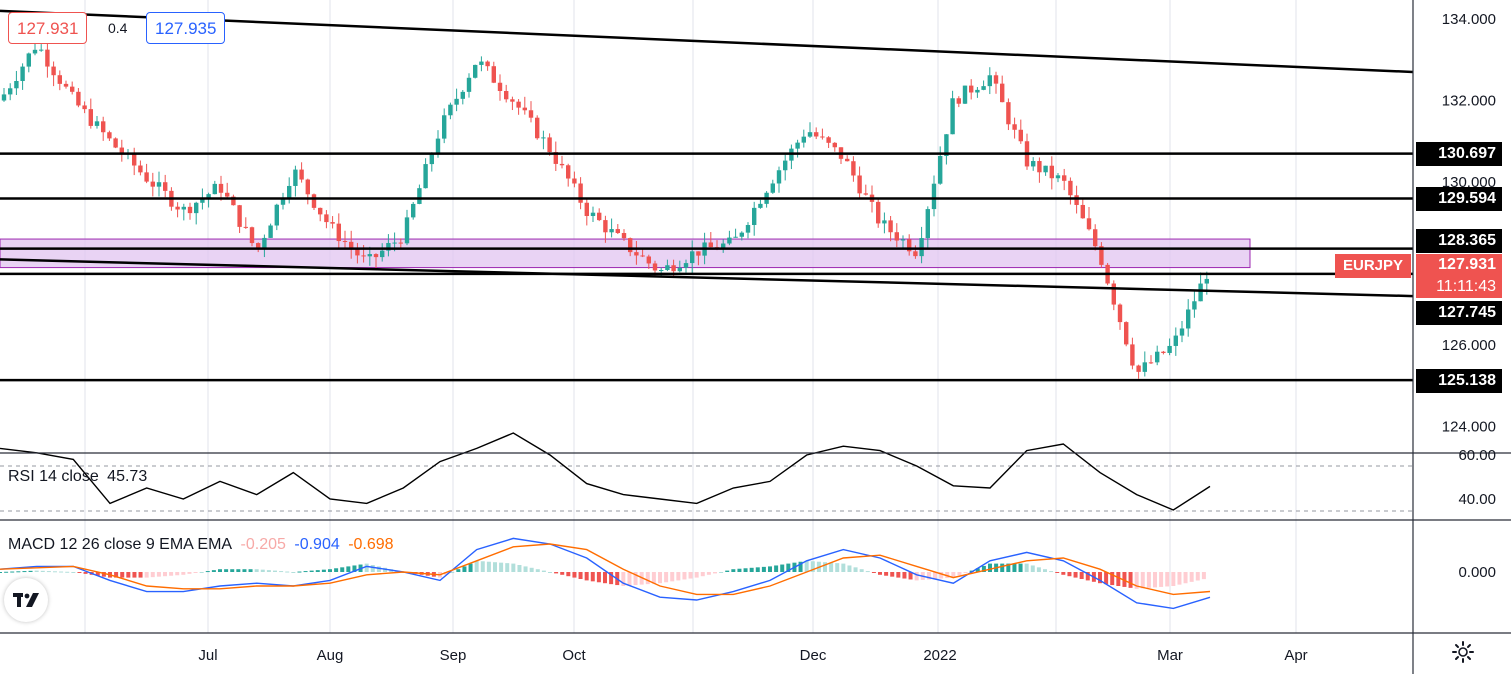  Describe the element at coordinates (48, 28) in the screenshot. I see `bid-box: 127.931` at that location.